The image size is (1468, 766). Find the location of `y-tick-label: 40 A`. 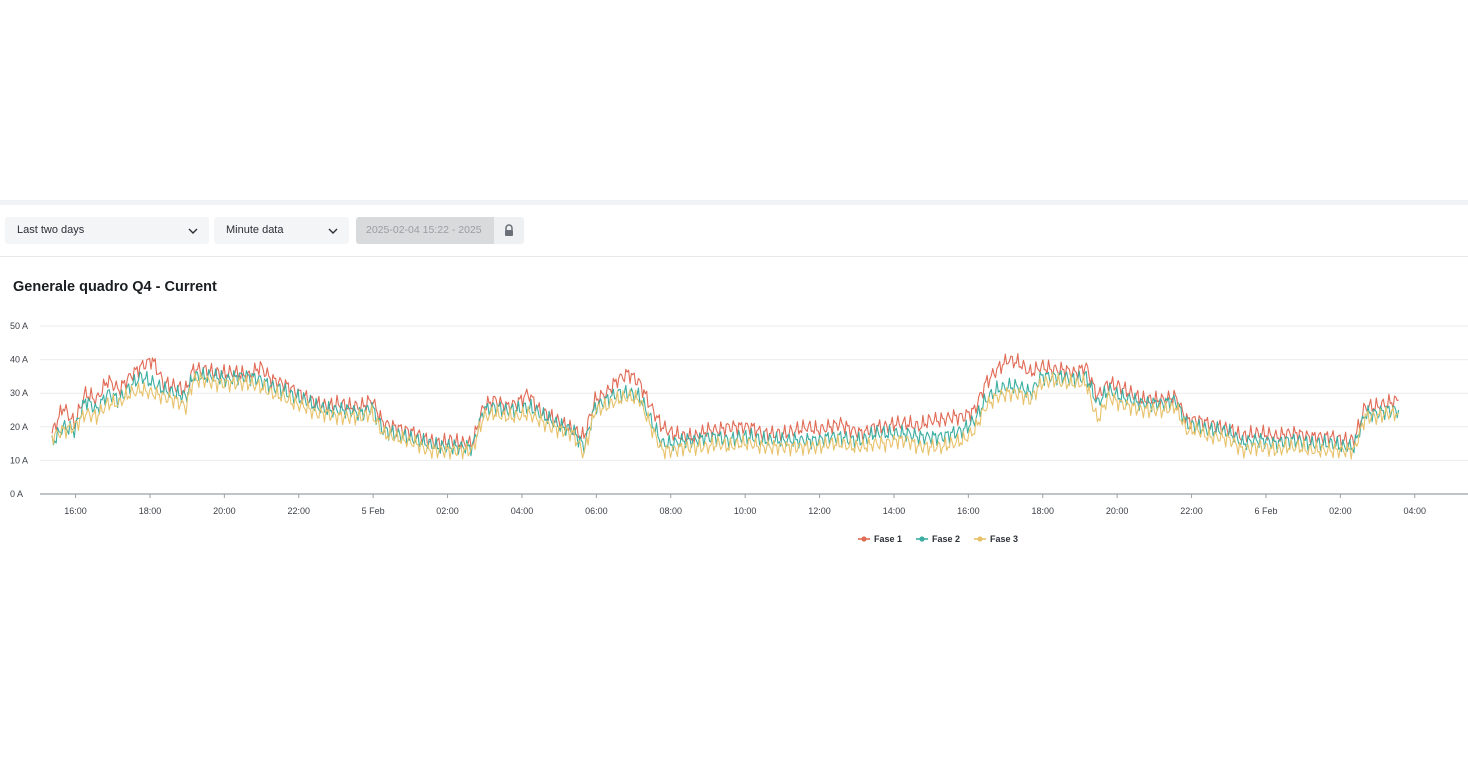

y-tick-label: 40 A is located at coordinates (19, 360).